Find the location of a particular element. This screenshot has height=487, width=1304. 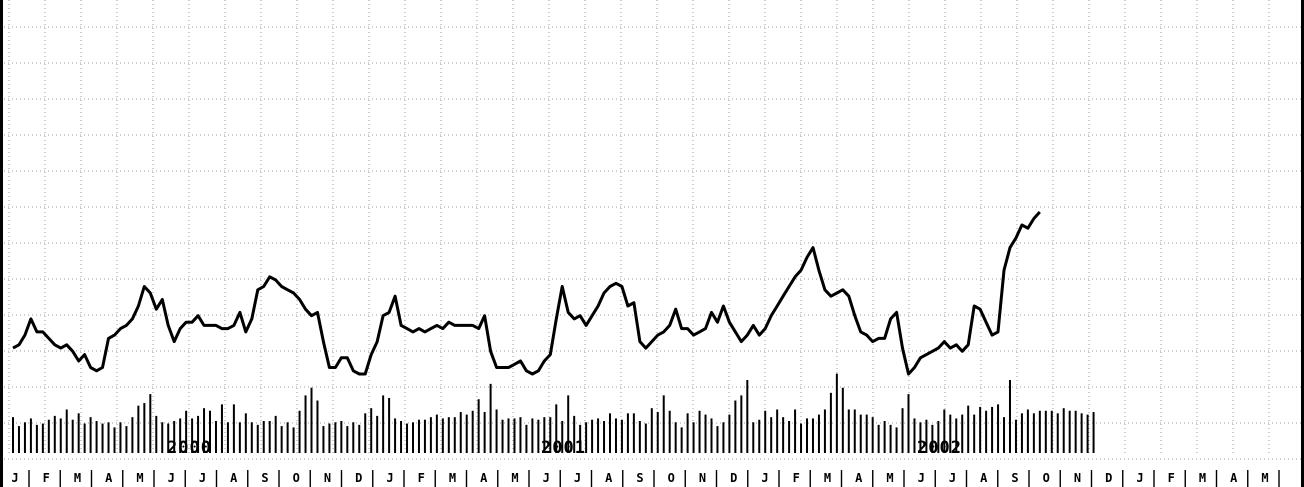

month-ticks is located at coordinates (654, 478).